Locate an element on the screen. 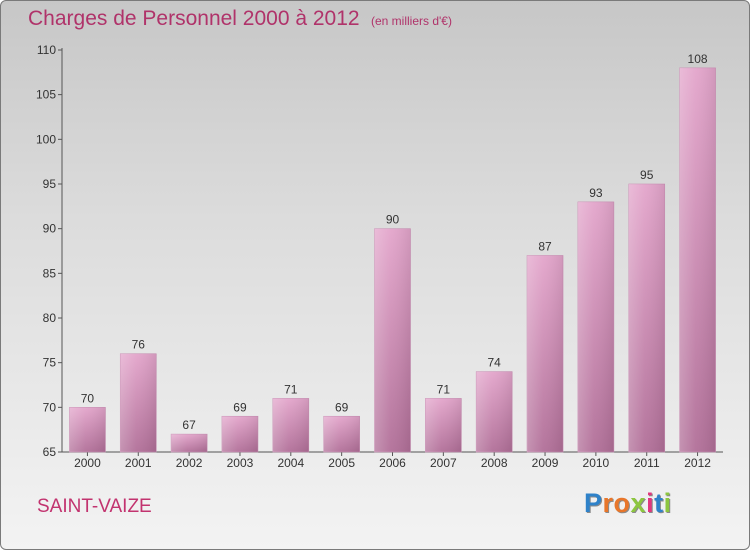 This screenshot has height=550, width=750. x-tick-label: 2011 is located at coordinates (647, 463).